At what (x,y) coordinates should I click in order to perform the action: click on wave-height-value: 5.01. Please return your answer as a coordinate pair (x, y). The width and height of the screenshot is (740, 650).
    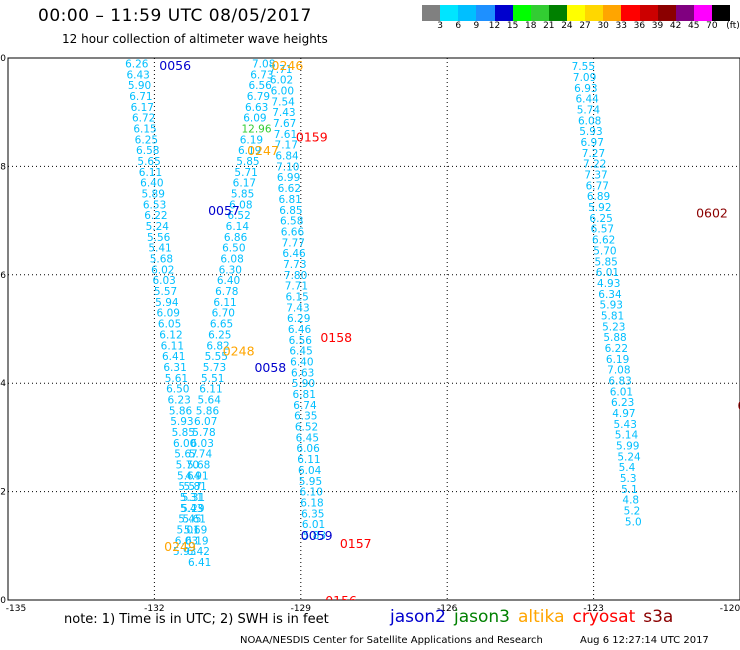
    Looking at the image, I should click on (187, 531).